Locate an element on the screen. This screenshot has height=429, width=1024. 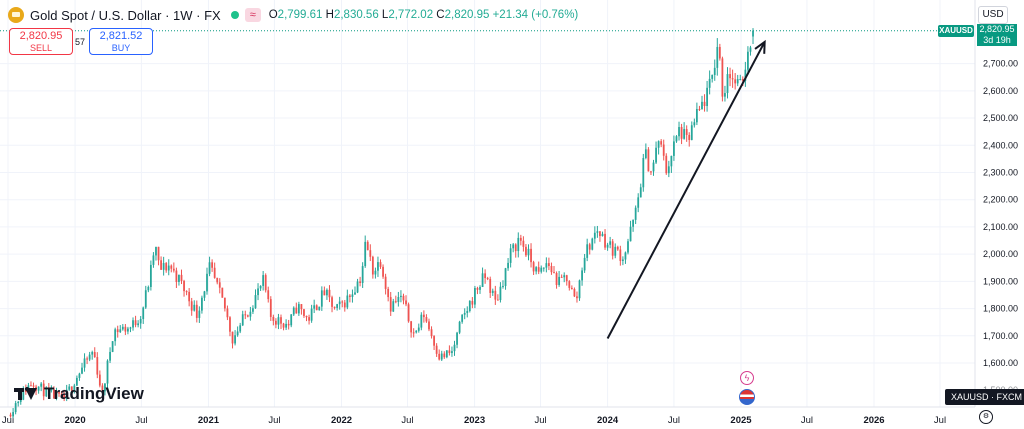
symbol-title: Gold Spot / U.S. Dollar · 1W · FX is located at coordinates (125, 15).